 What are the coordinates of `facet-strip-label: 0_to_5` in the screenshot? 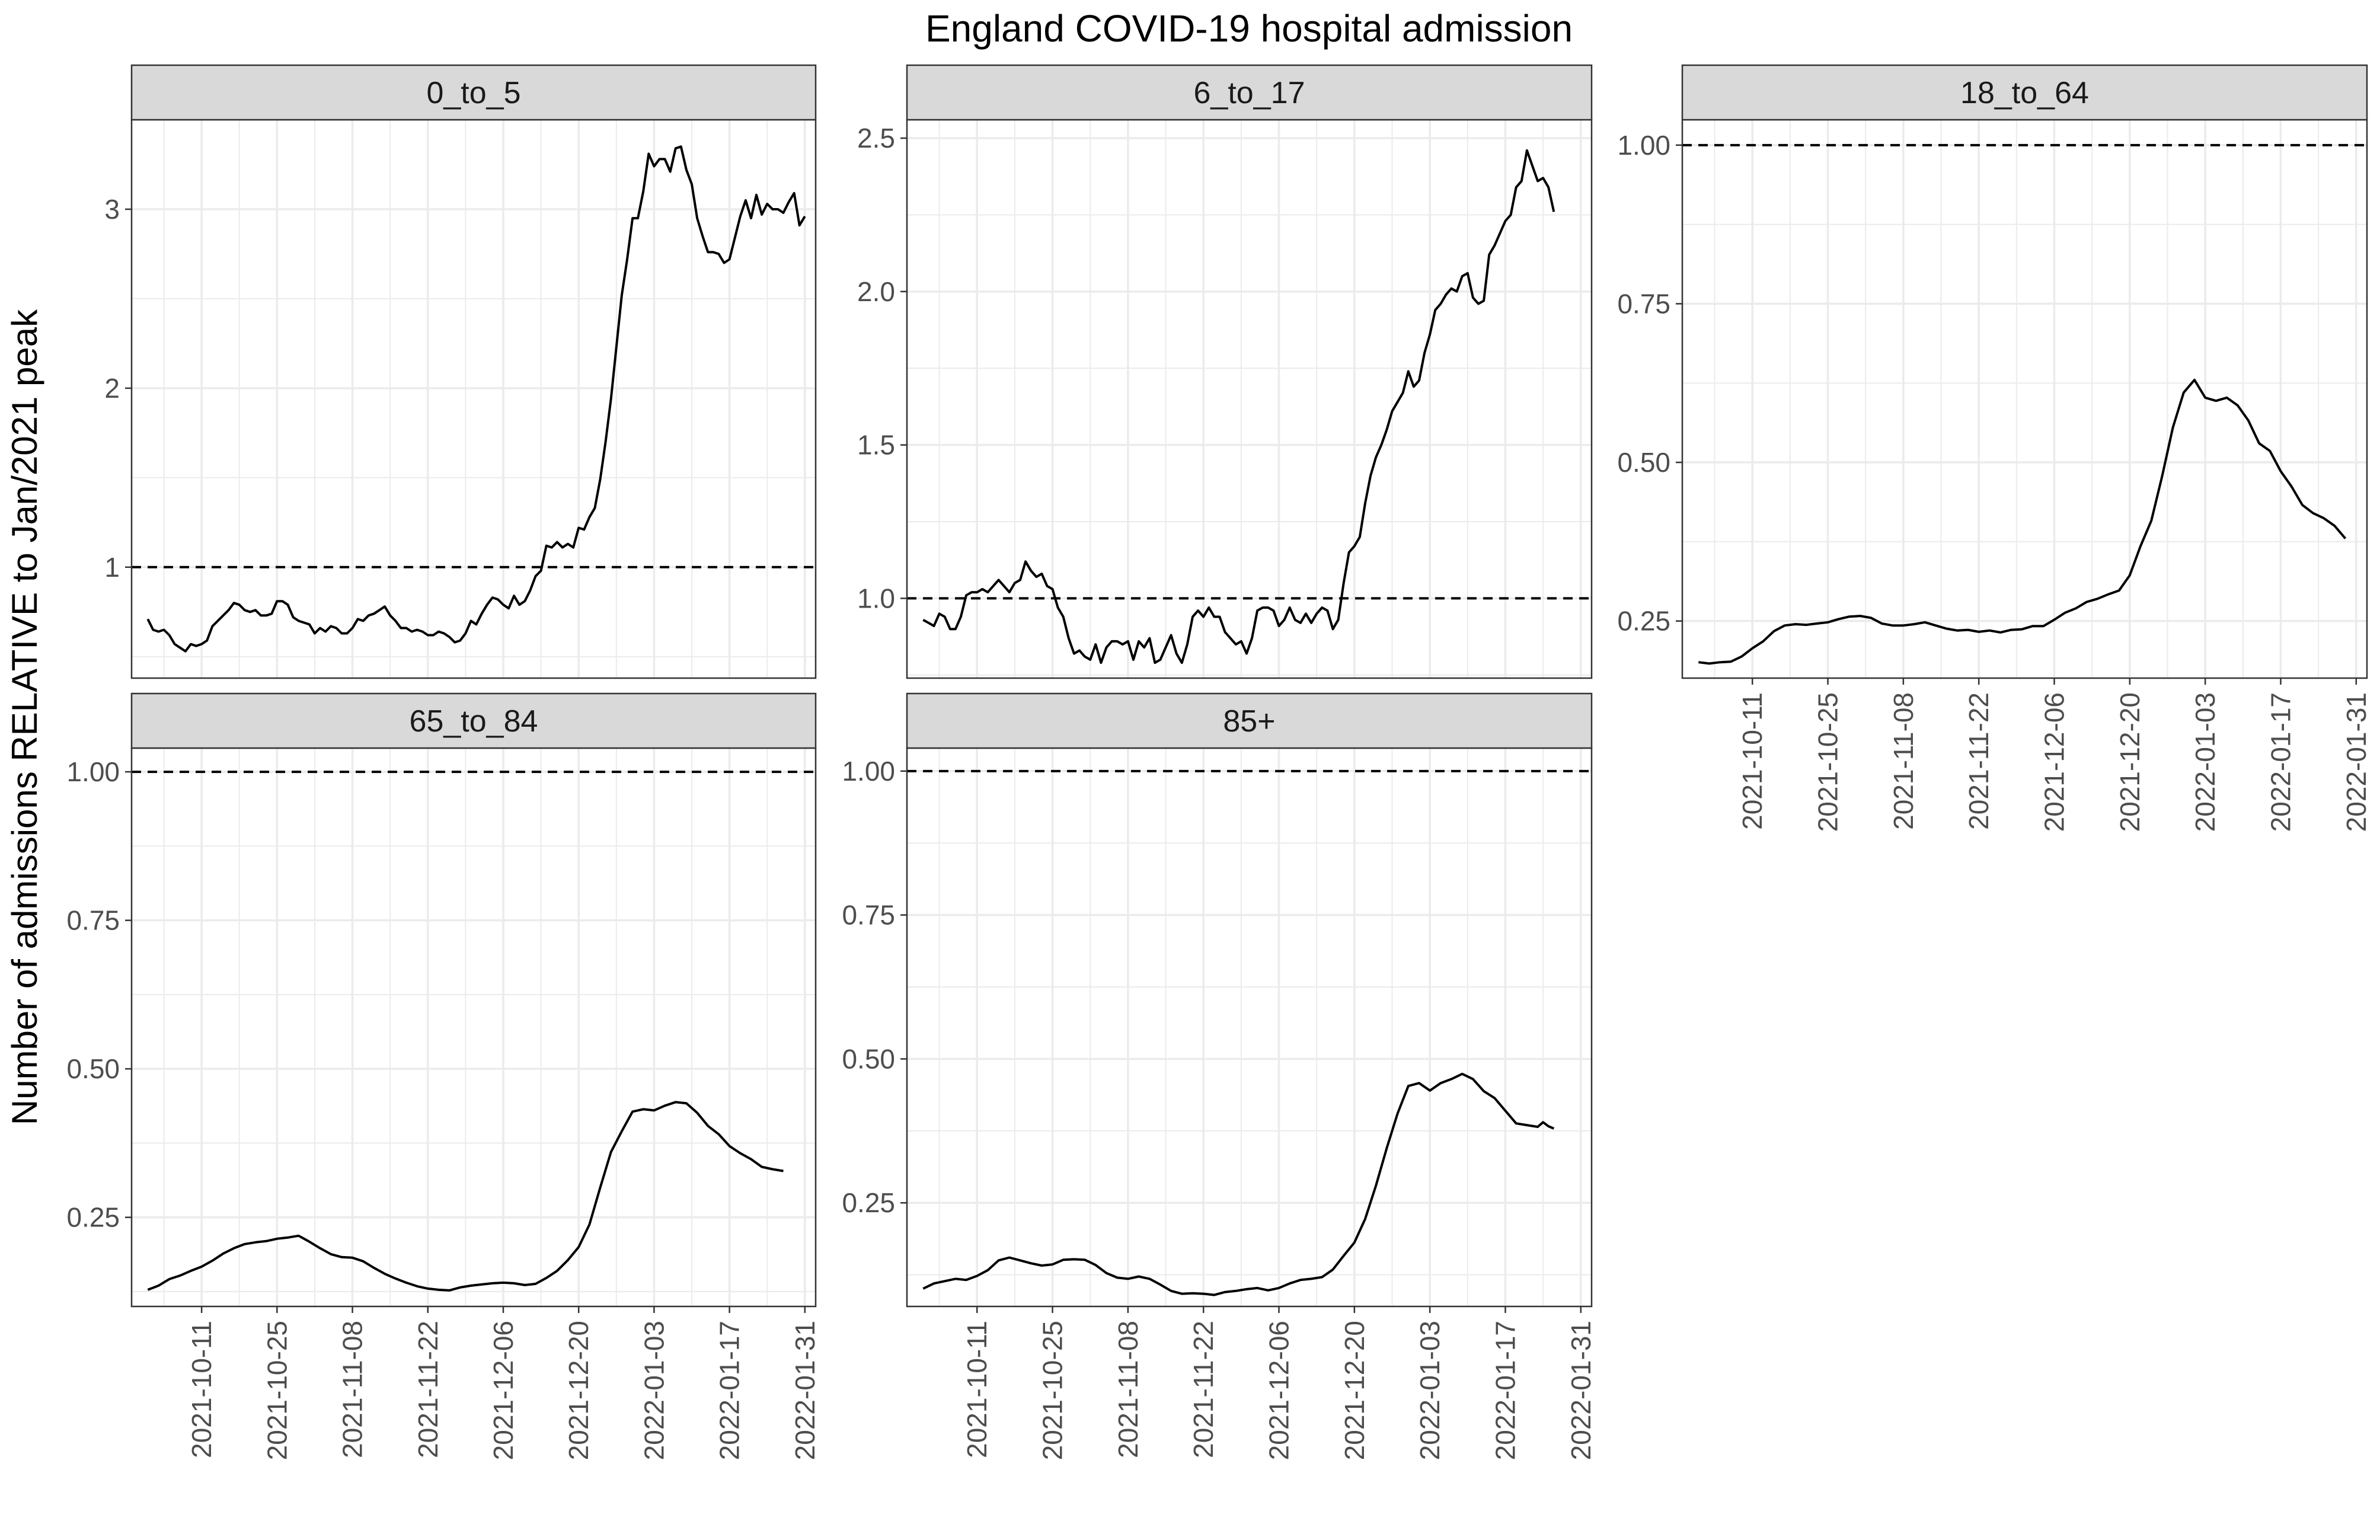 It's located at (473, 93).